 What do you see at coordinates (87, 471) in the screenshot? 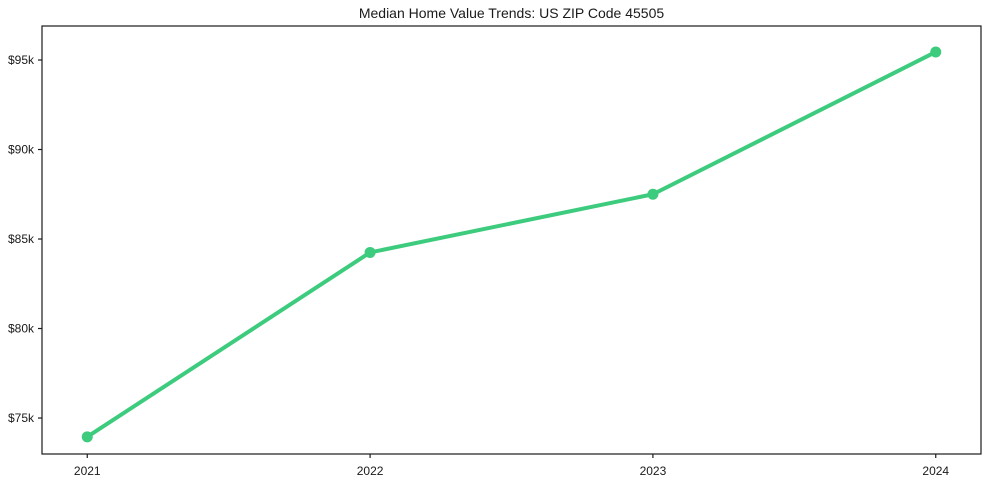
I see `x-tick-label: 2021` at bounding box center [87, 471].